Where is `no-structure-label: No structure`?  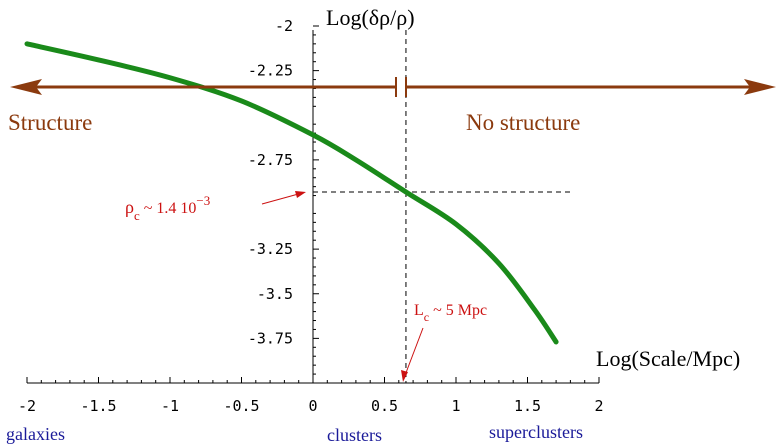
no-structure-label: No structure is located at coordinates (523, 122).